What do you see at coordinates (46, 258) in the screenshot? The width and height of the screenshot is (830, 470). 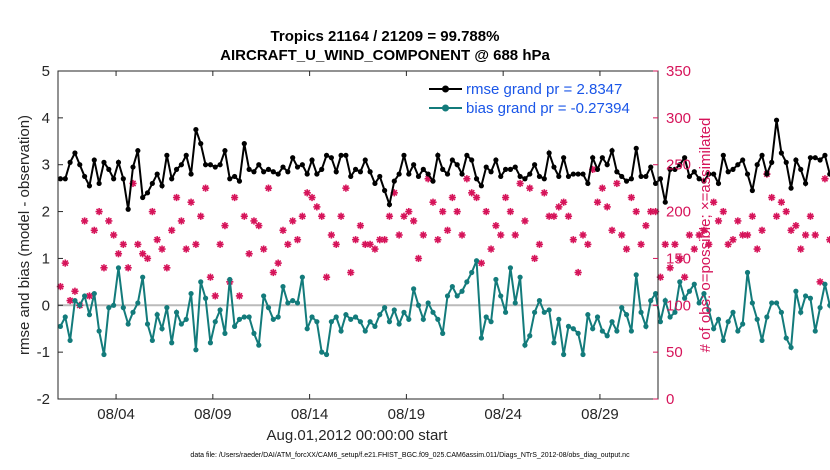 I see `y-tick-label: 1` at bounding box center [46, 258].